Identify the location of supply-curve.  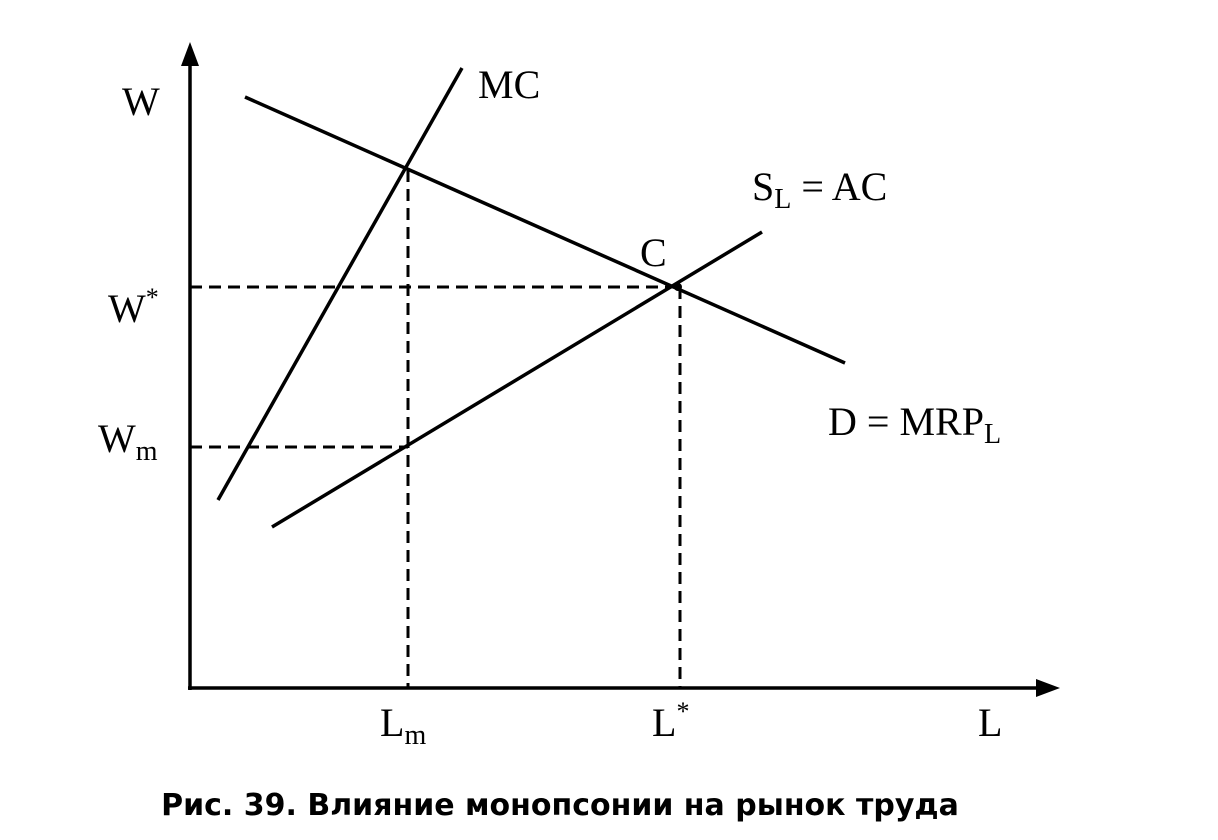
(517, 379).